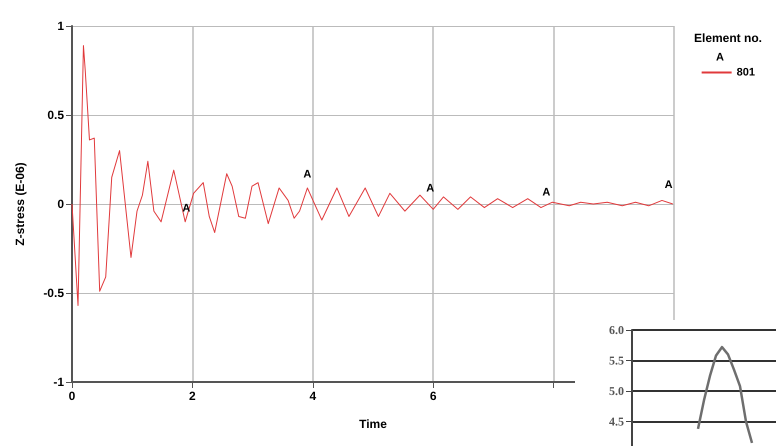  I want to click on x-axis-title: Time, so click(373, 424).